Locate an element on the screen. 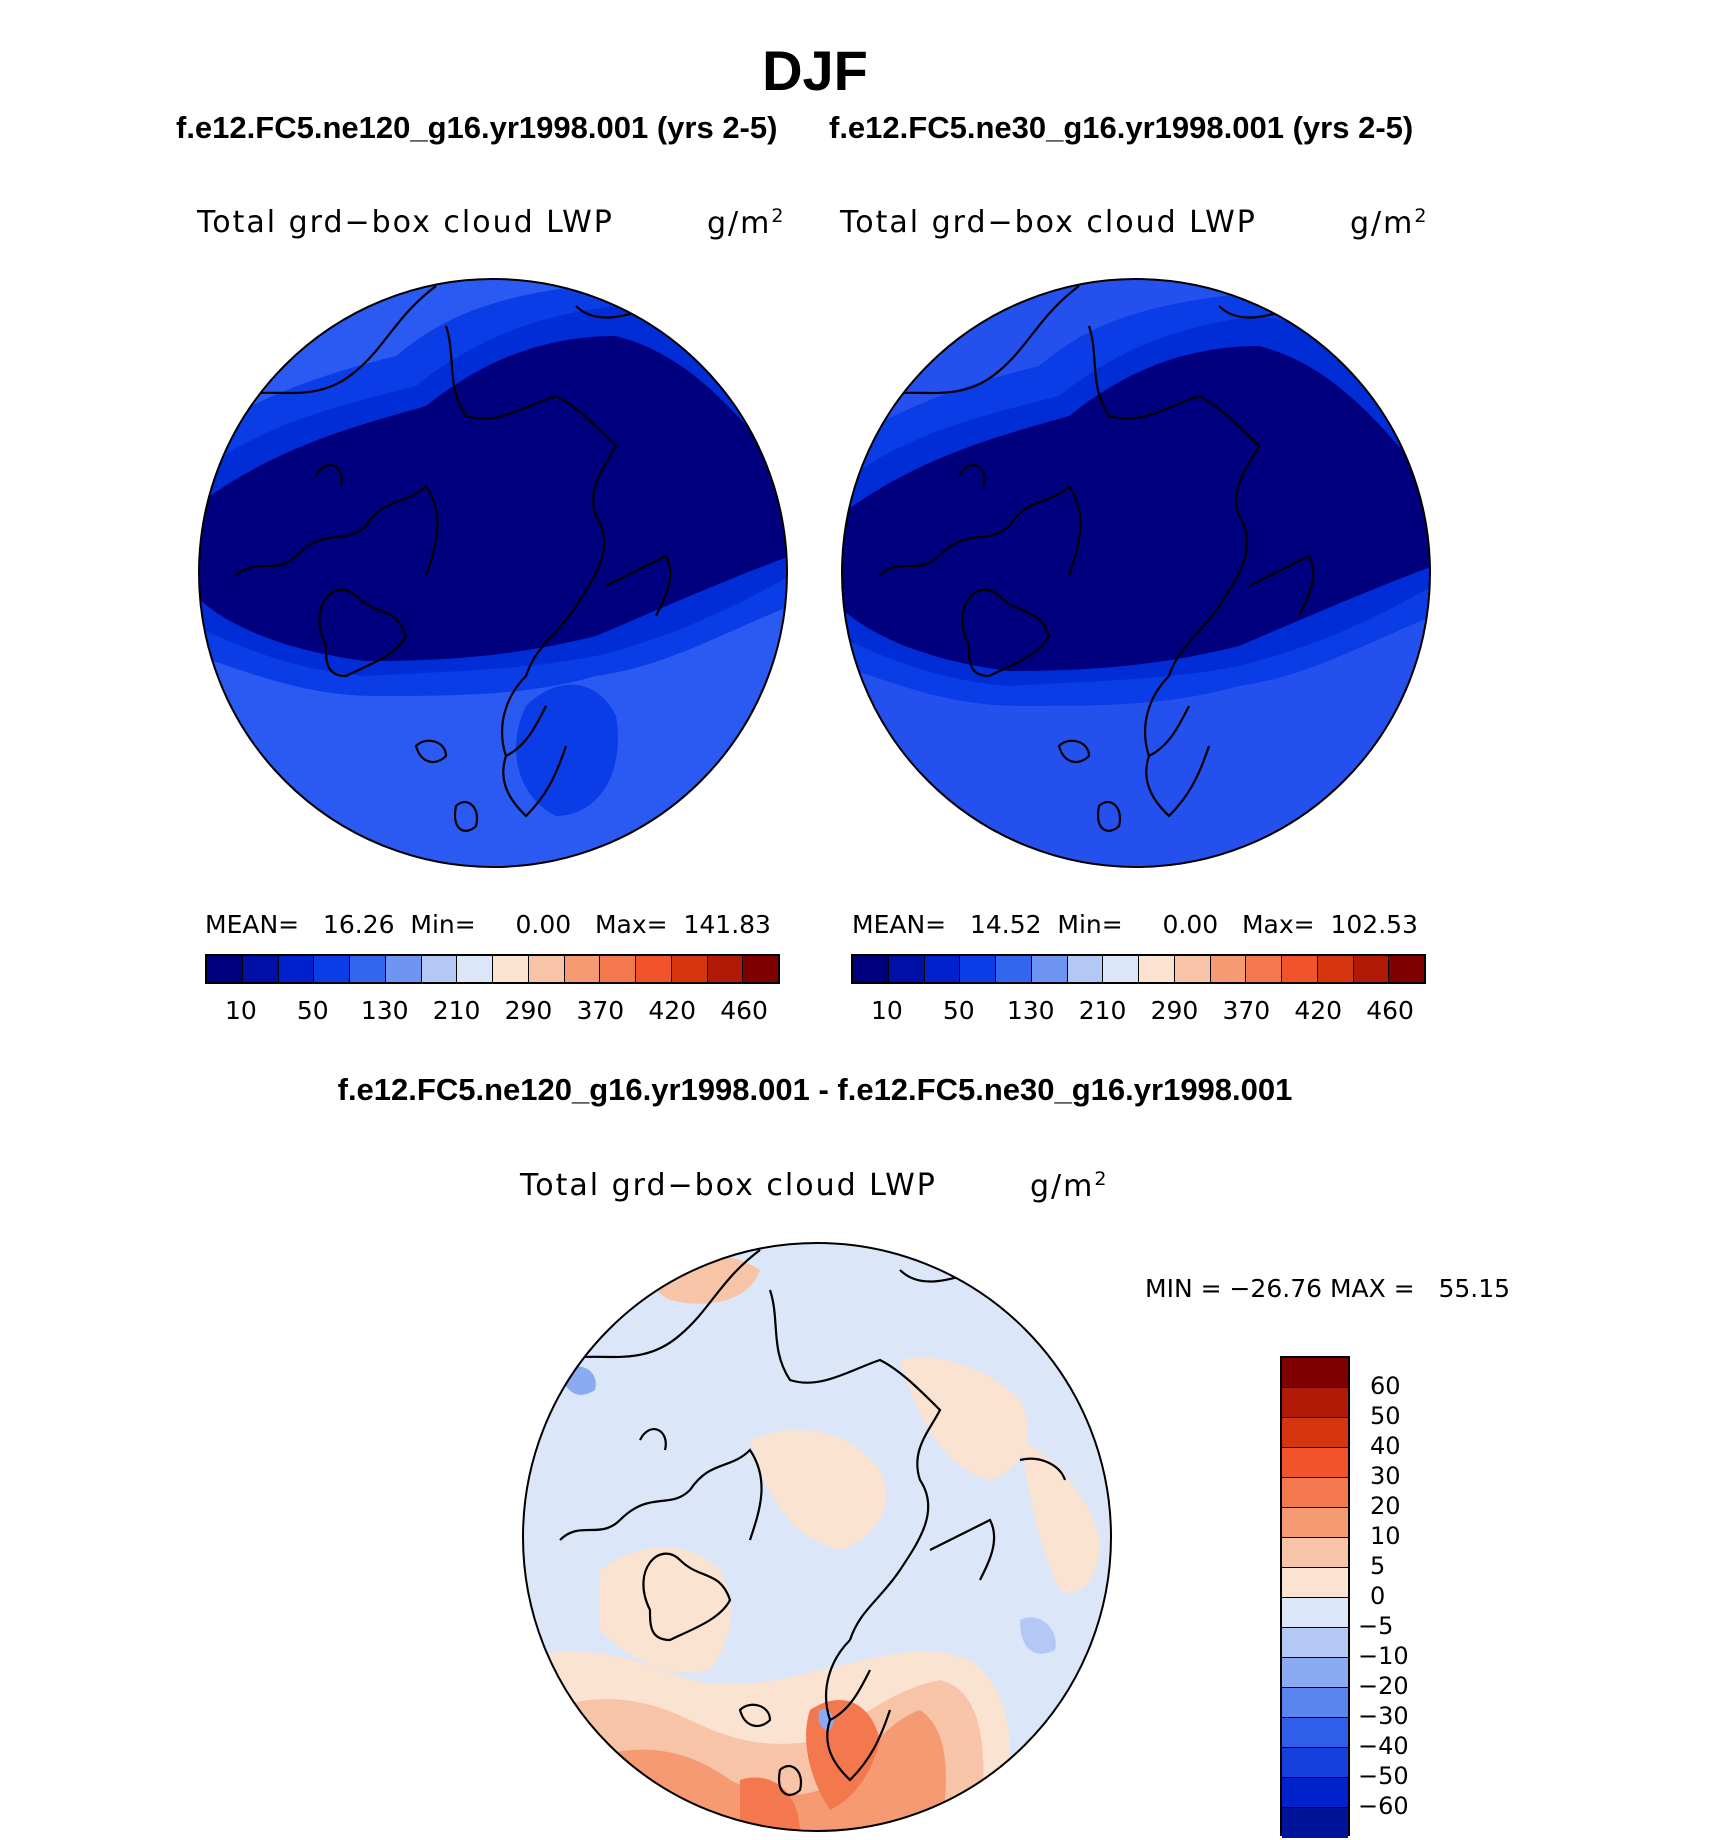 The image size is (1710, 1840). colorbar-tick-label: 60 is located at coordinates (1385, 1386).